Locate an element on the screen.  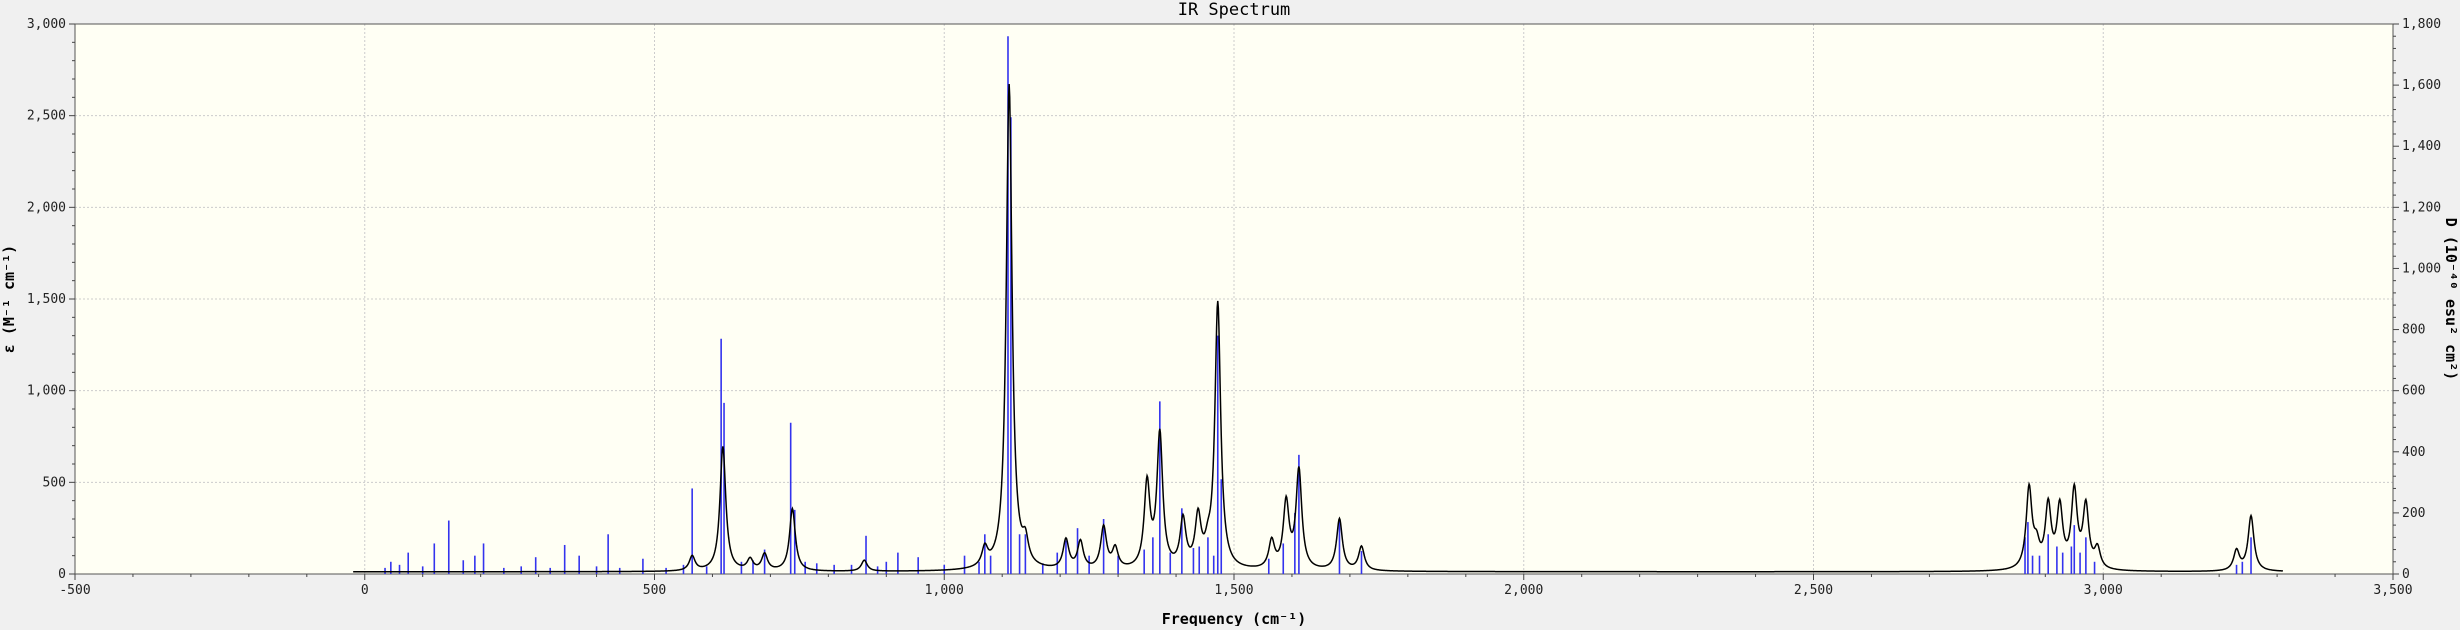
chart-title: IR Spectrum is located at coordinates (1234, 10).